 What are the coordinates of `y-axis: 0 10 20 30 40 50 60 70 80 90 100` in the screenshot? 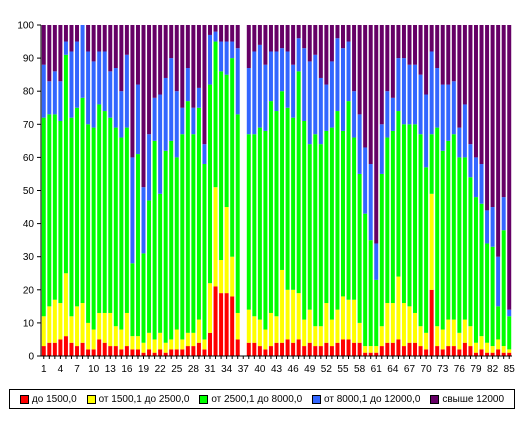 It's located at (29, 192).